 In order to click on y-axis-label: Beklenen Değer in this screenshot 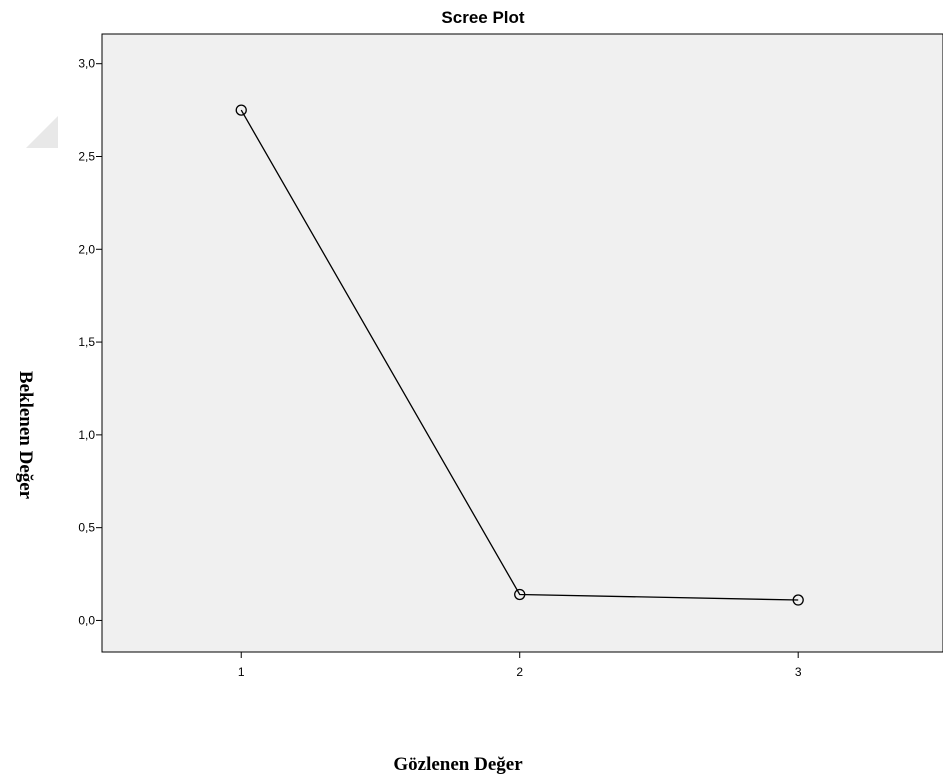, I will do `click(25, 435)`.